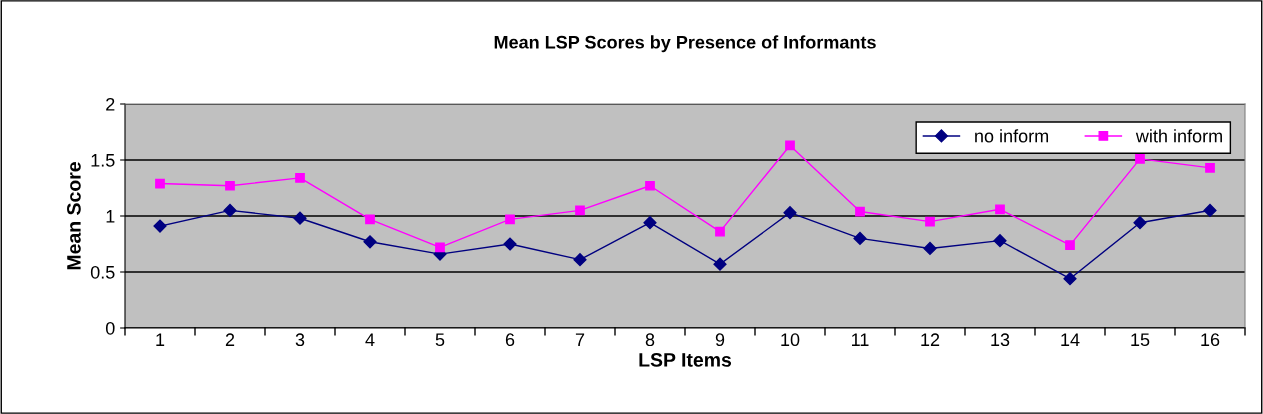 The image size is (1263, 414). I want to click on y-tick-label: 1.5, so click(103, 160).